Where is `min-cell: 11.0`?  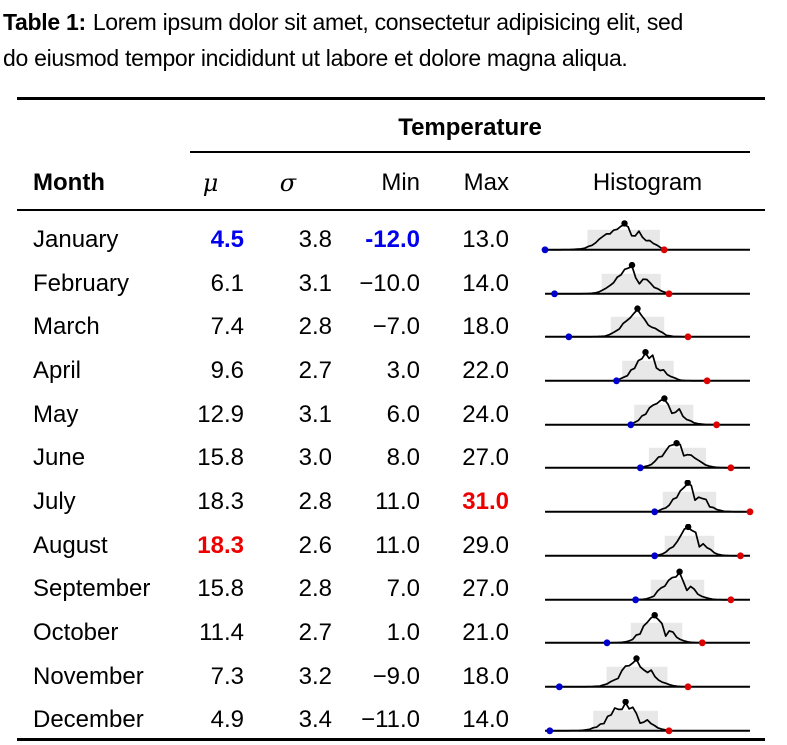
min-cell: 11.0 is located at coordinates (397, 545).